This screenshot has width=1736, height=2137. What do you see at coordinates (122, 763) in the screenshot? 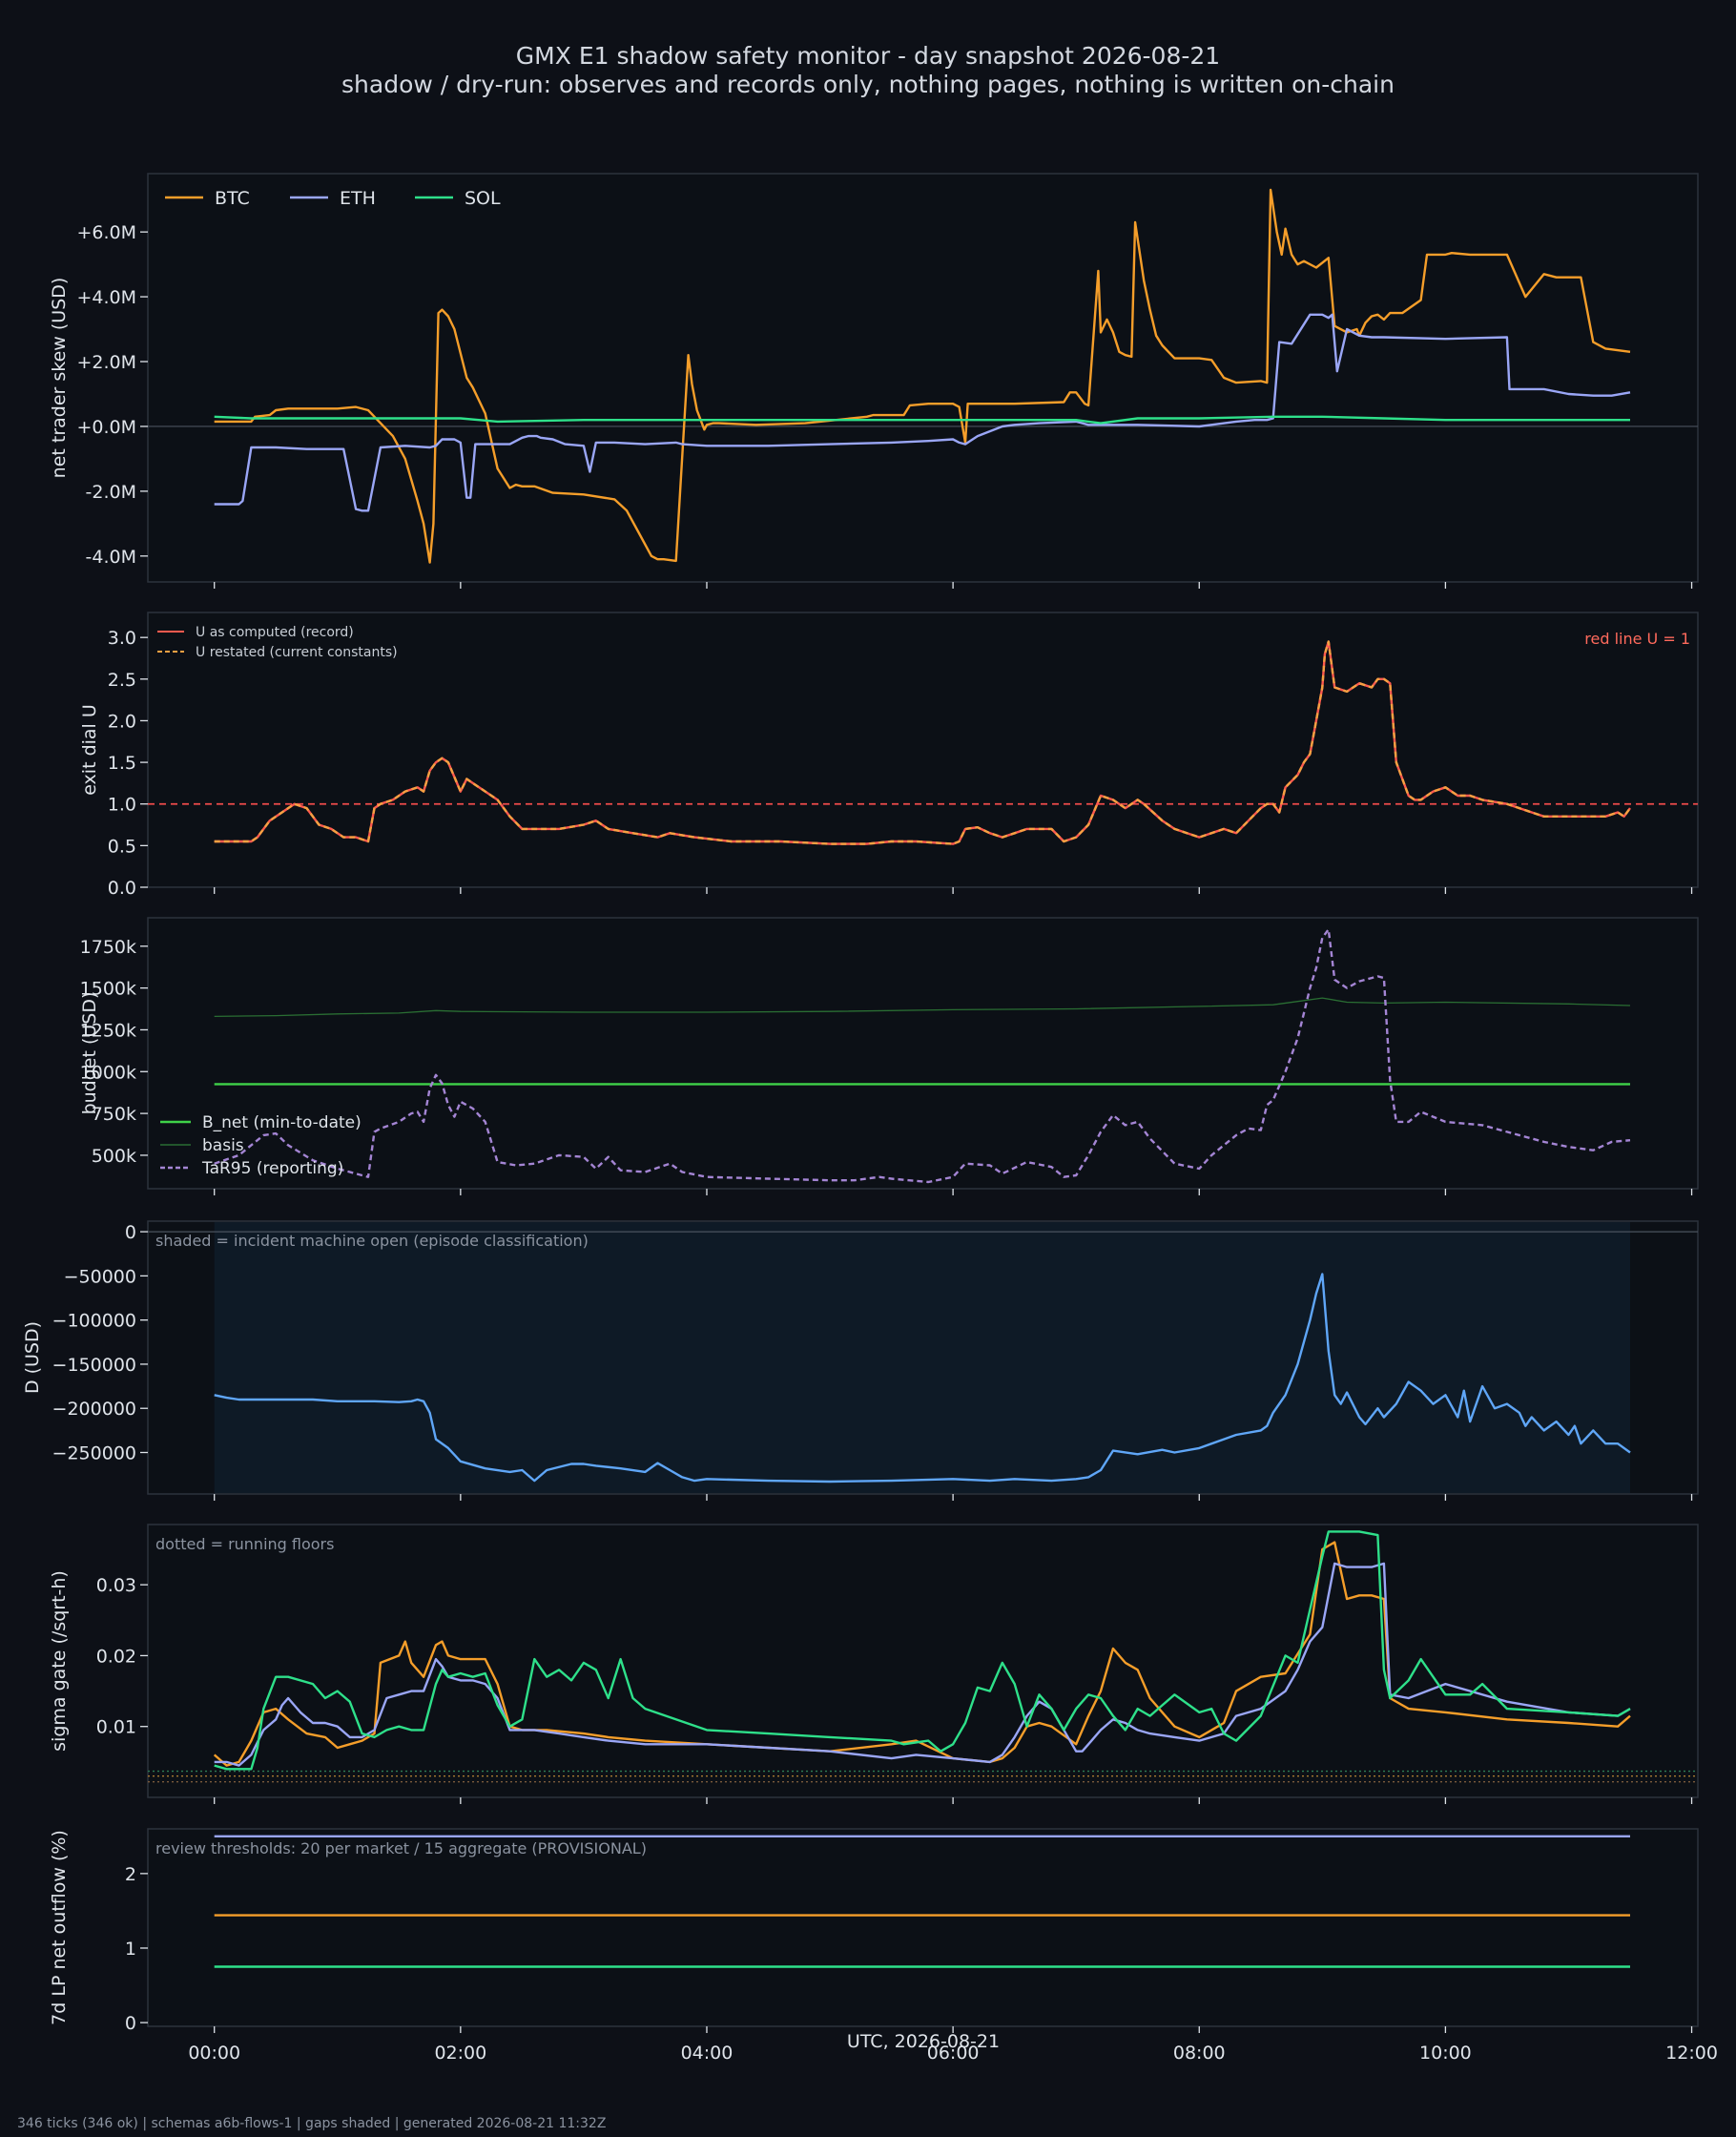
I see `y-tick-label: 1.5` at bounding box center [122, 763].